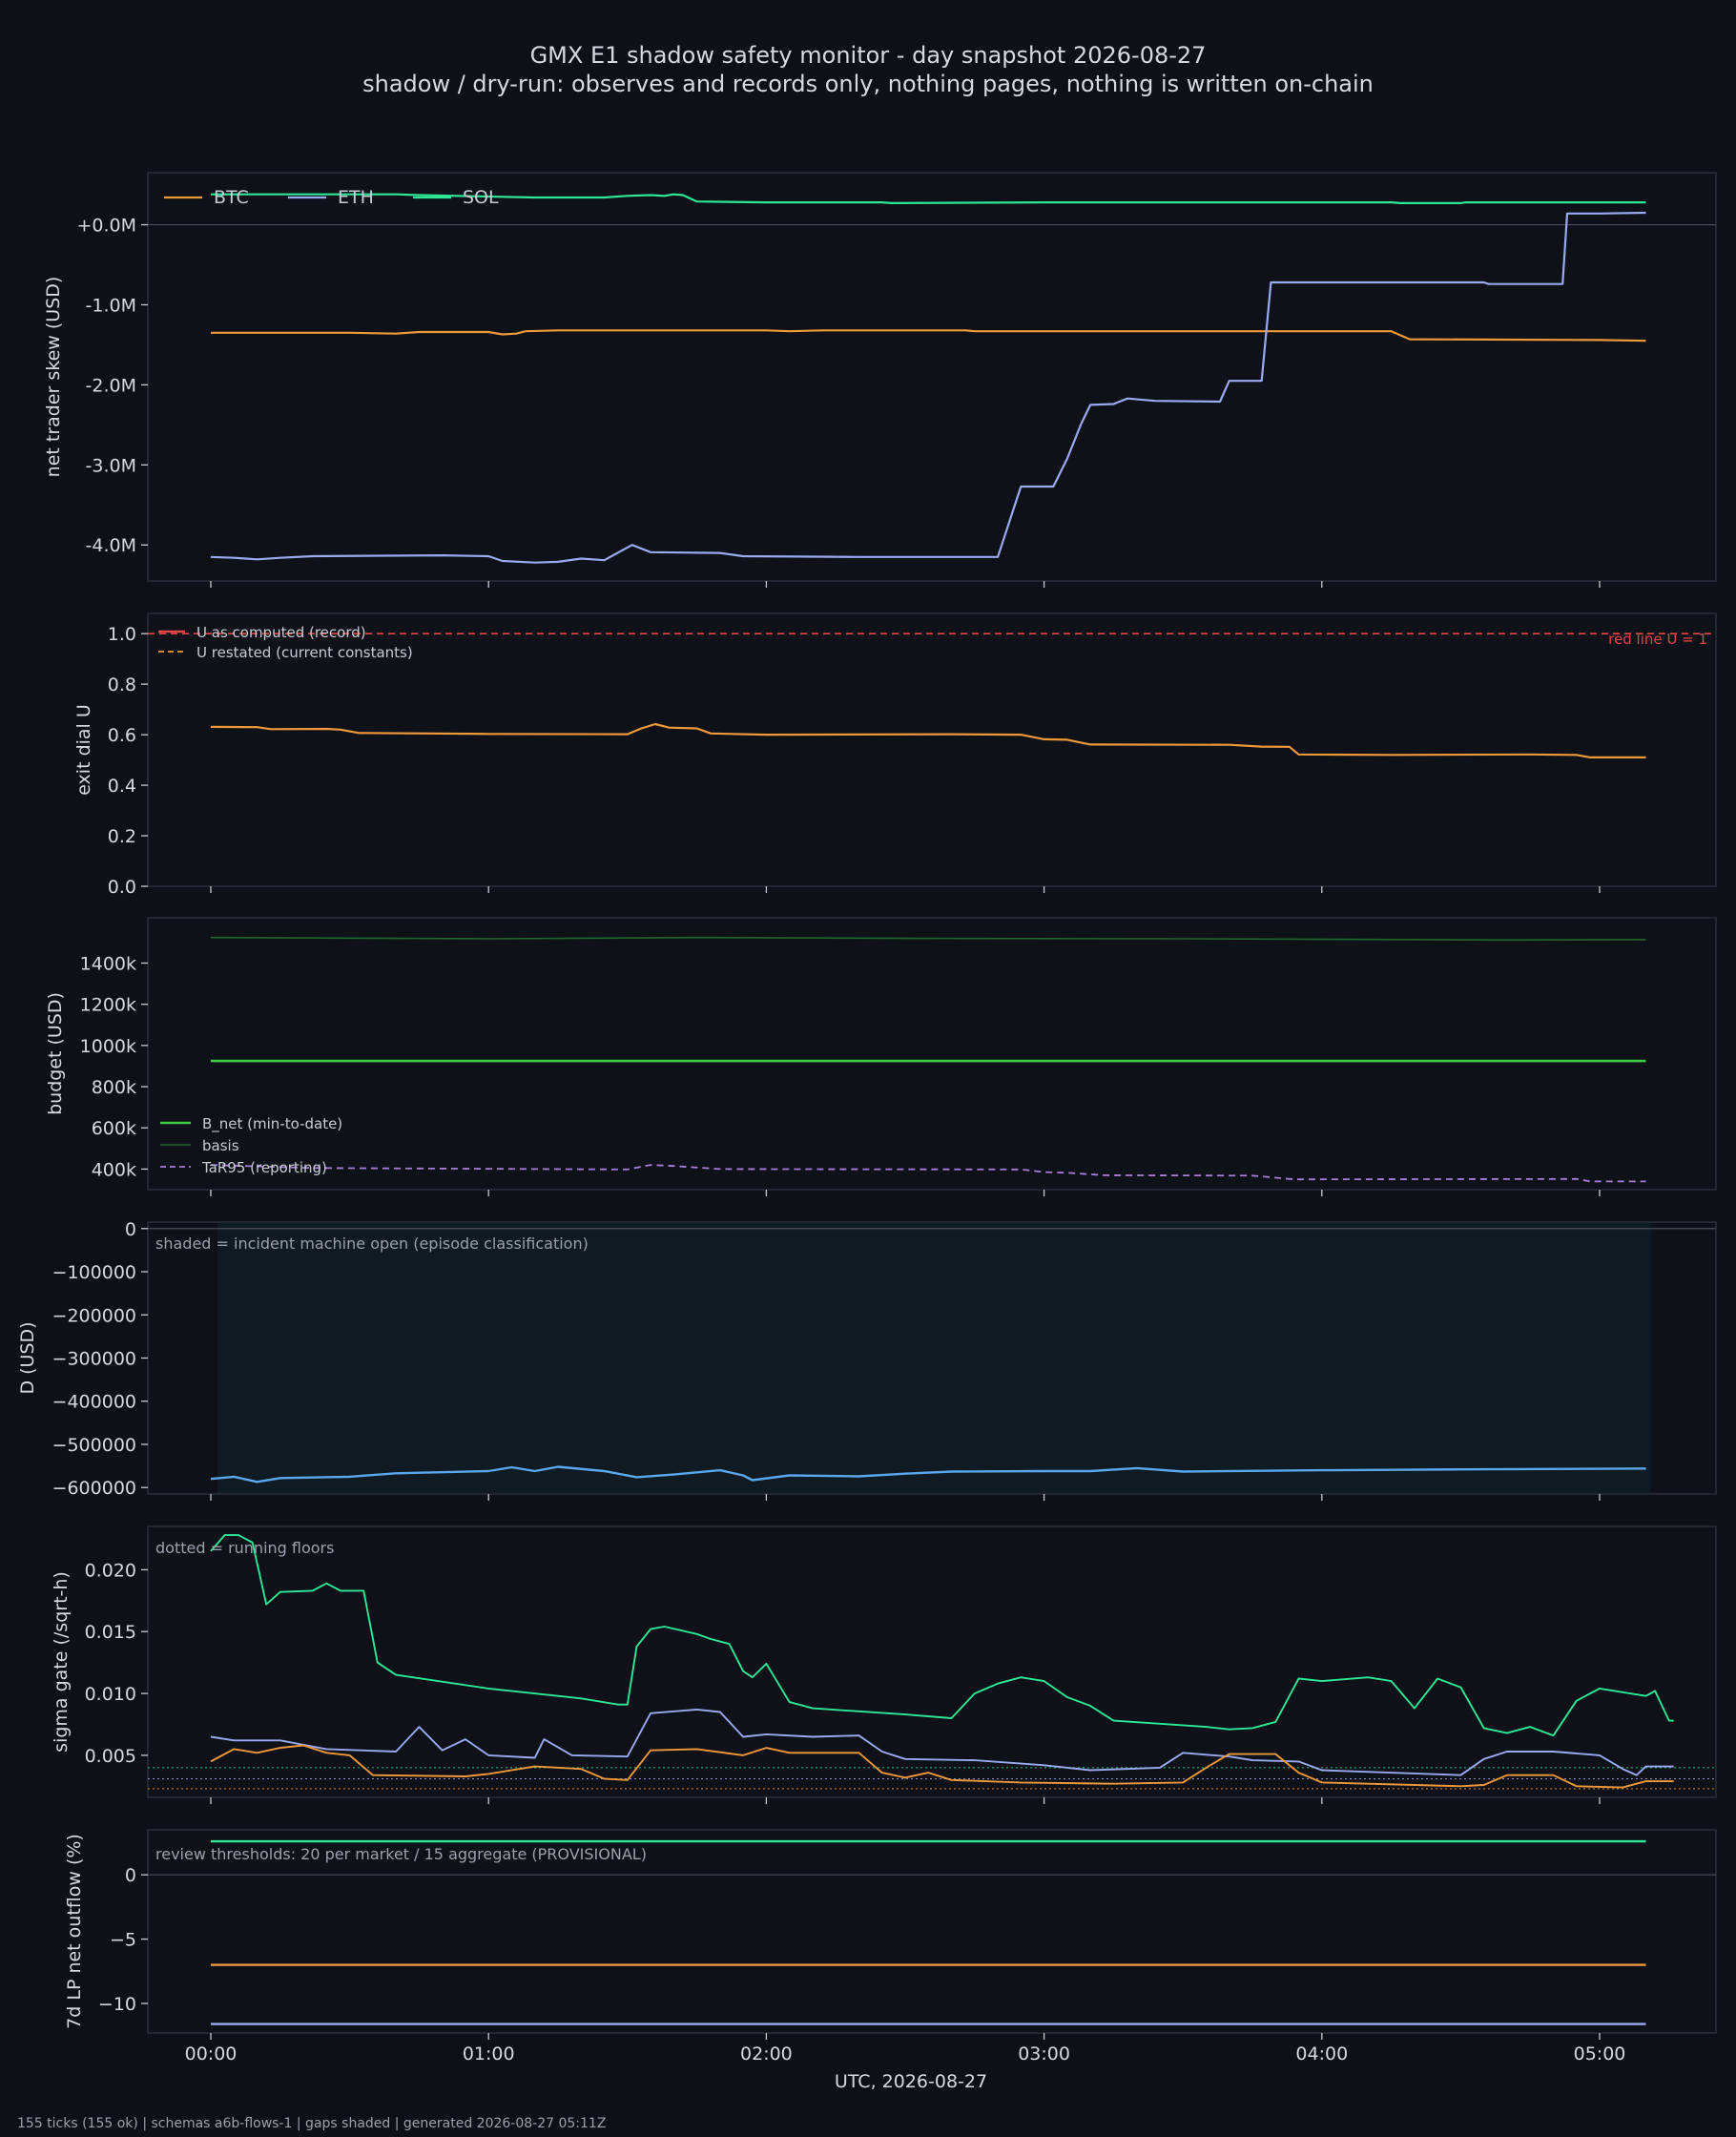  What do you see at coordinates (108, 1005) in the screenshot?
I see `y-tick-label: 1200k` at bounding box center [108, 1005].